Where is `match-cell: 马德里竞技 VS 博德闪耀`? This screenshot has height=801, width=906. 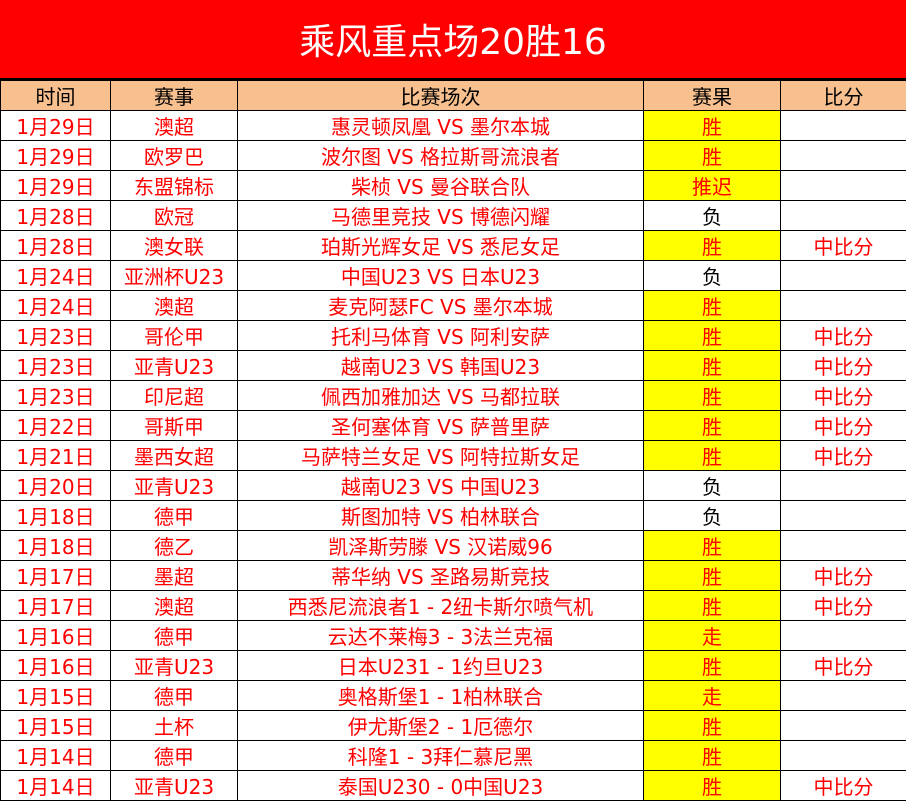 match-cell: 马德里竞技 VS 博德闪耀 is located at coordinates (441, 216).